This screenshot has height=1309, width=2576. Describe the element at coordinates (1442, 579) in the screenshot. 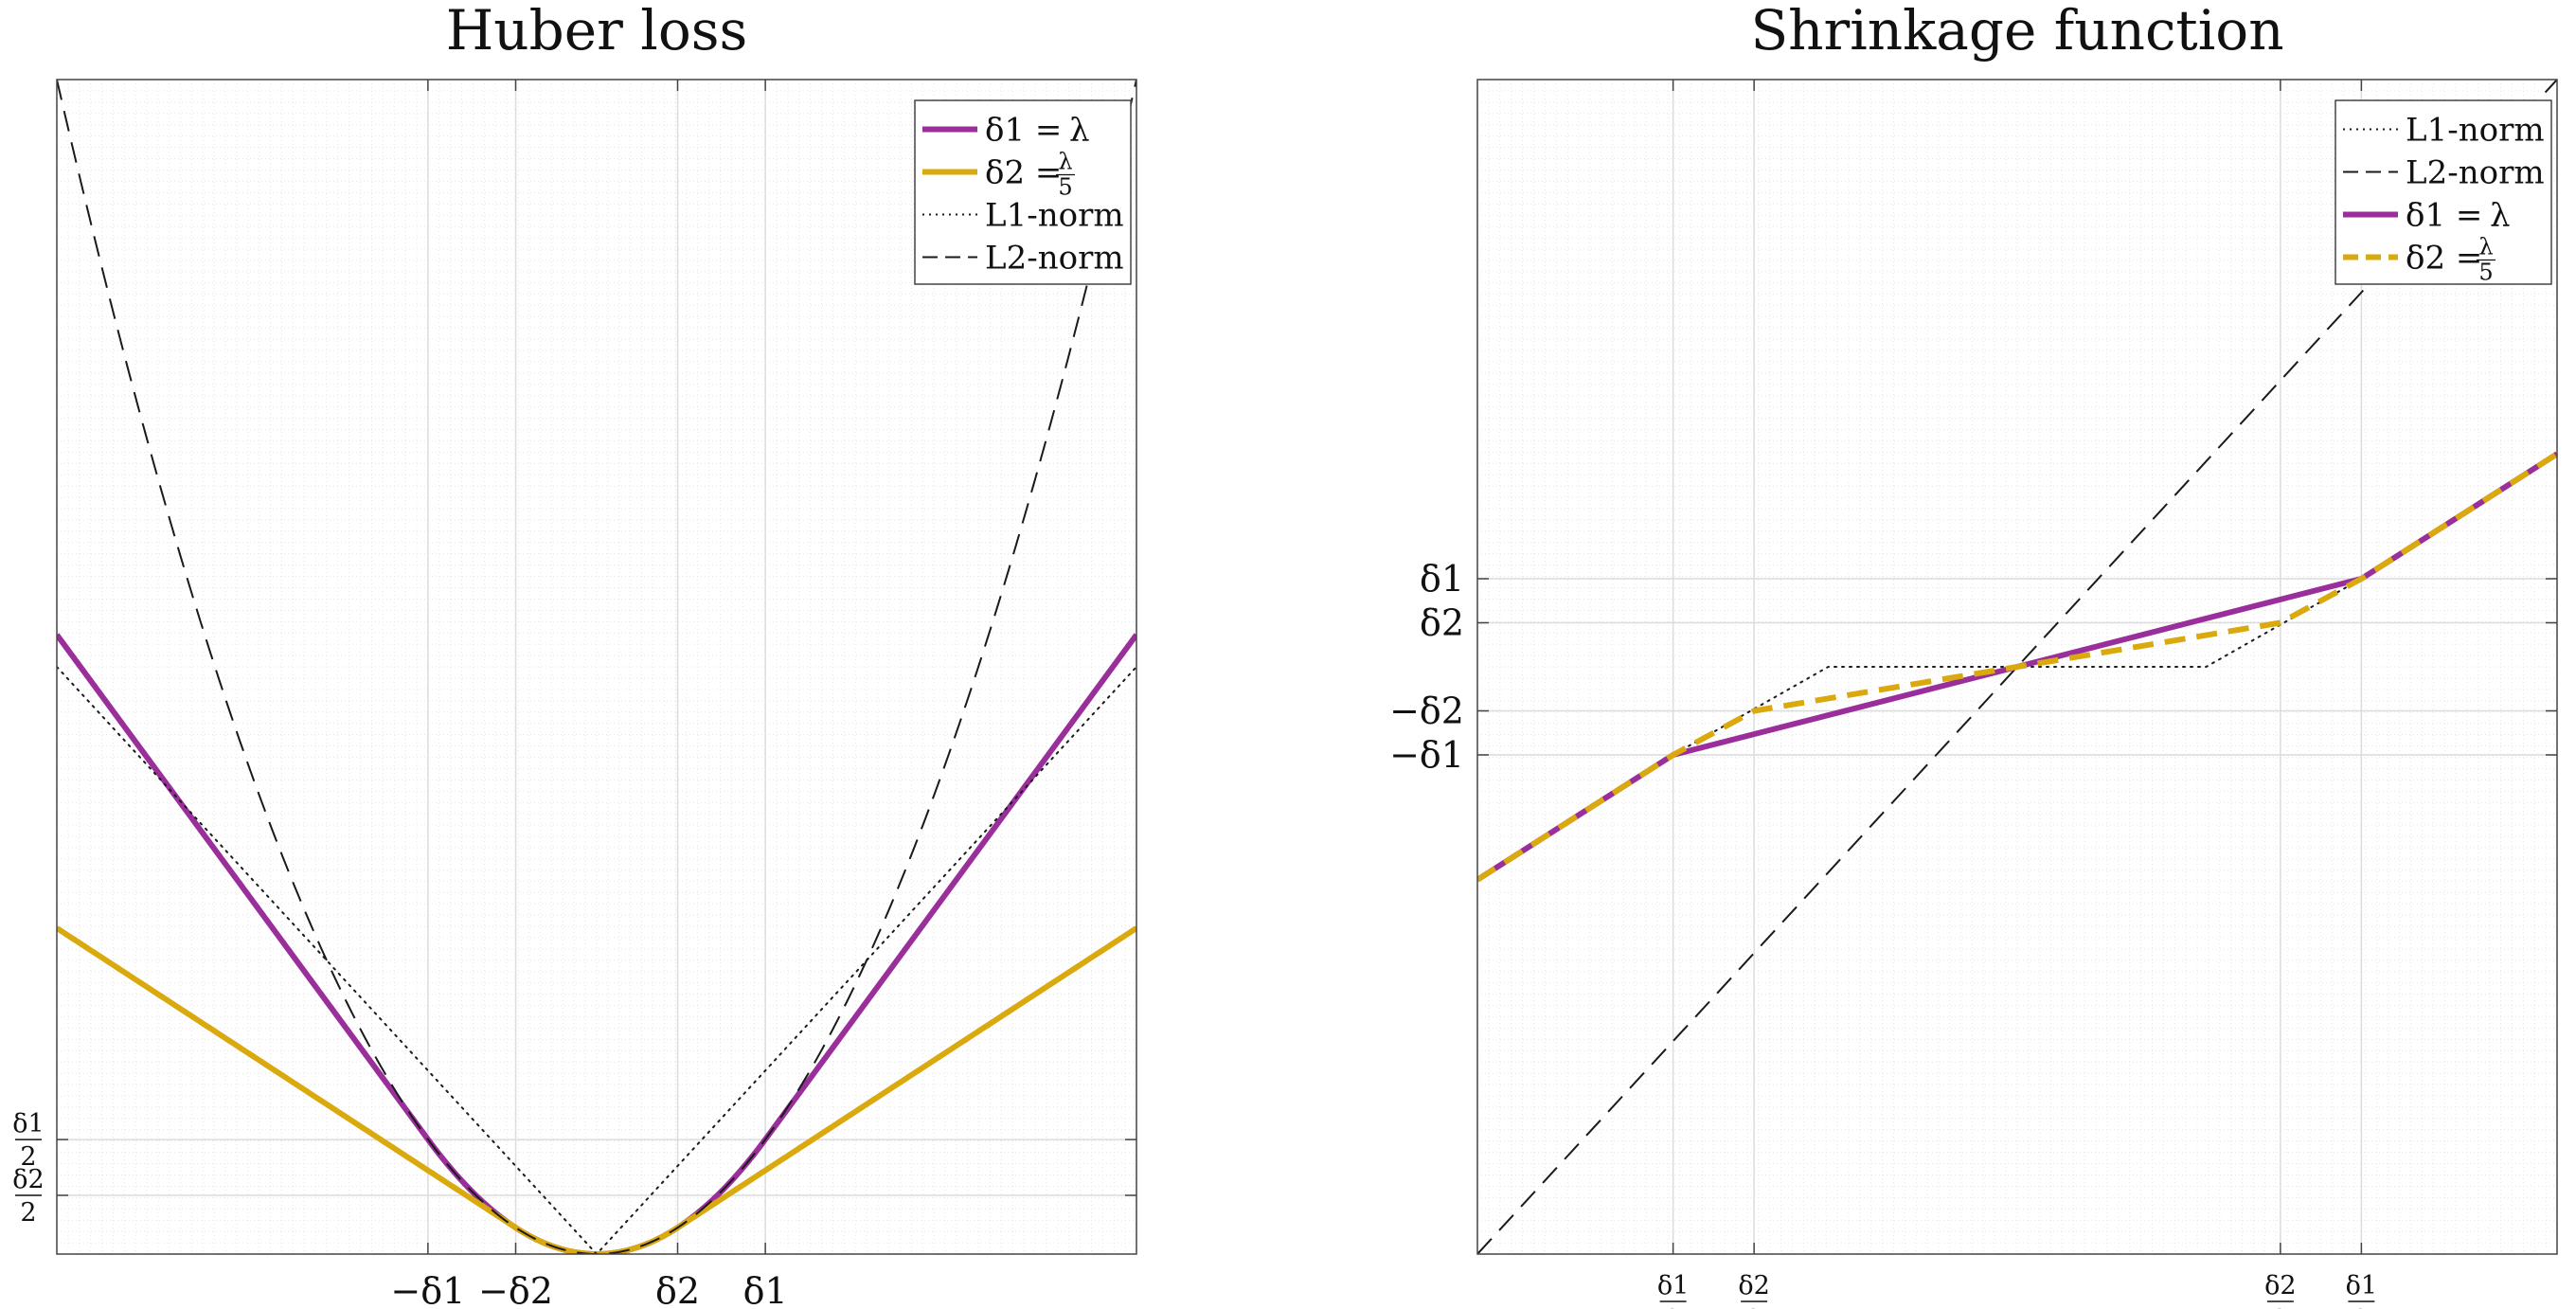

I see `y-tick-label: δ1` at that location.